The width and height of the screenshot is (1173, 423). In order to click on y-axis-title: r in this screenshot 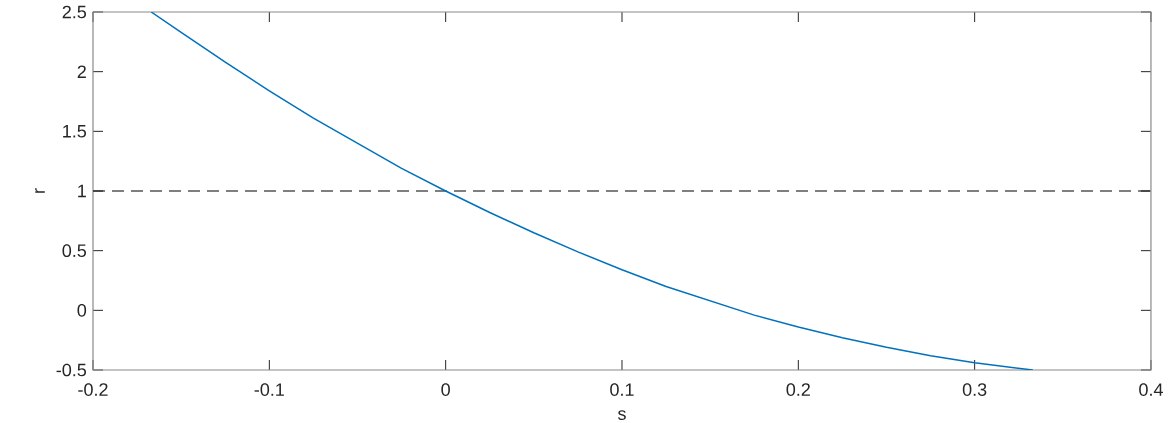, I will do `click(40, 190)`.